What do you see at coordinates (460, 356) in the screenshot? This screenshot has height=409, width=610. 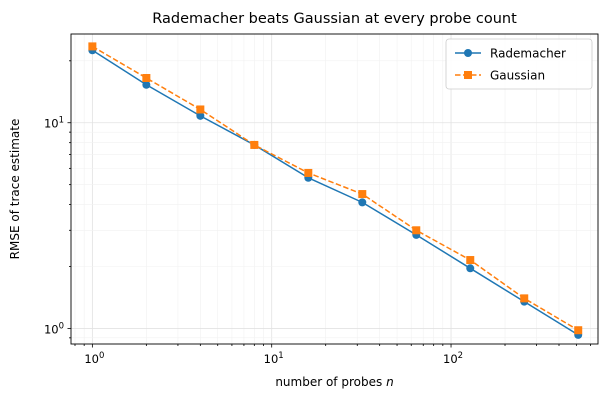 I see `x-tick-label-exponent: 2` at bounding box center [460, 356].